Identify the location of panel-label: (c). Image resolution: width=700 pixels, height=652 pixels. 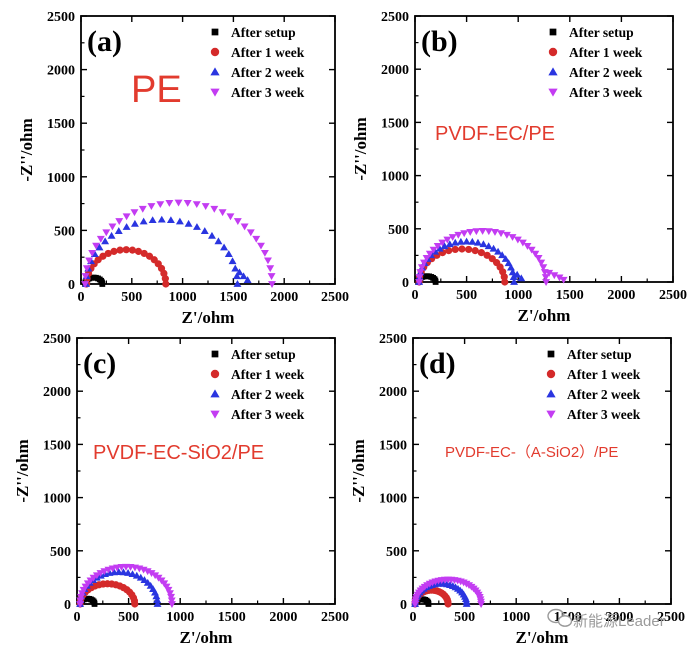
(99, 363).